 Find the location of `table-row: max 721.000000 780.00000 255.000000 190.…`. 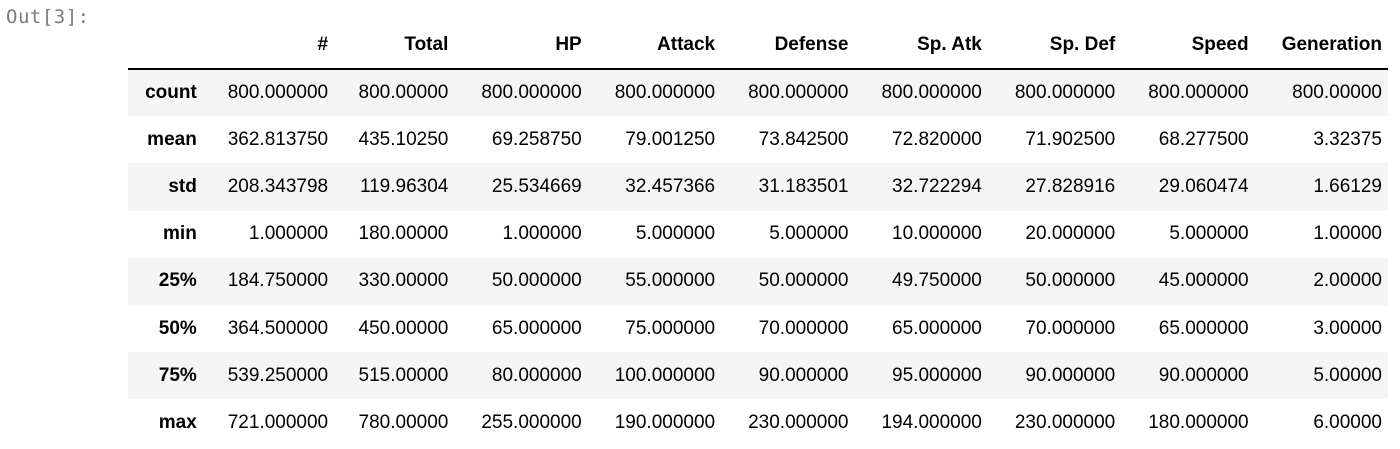

table-row: max 721.000000 780.00000 255.000000 190.… is located at coordinates (758, 423).